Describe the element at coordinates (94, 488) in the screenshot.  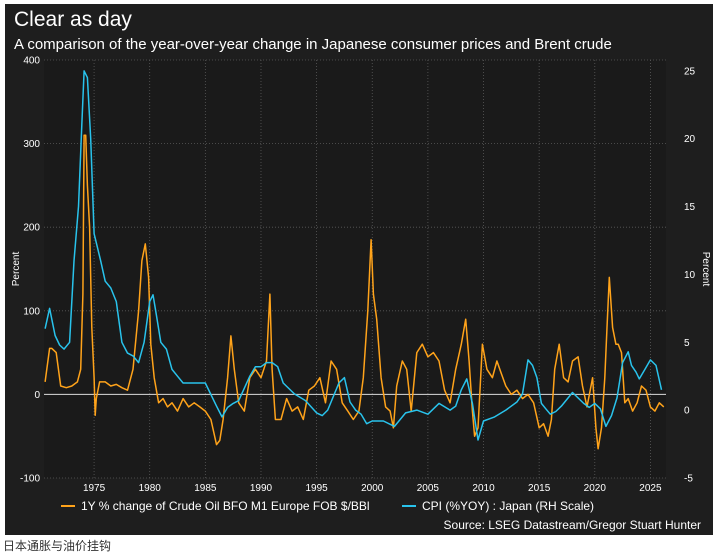
I see `x-tick-label: 1975` at that location.